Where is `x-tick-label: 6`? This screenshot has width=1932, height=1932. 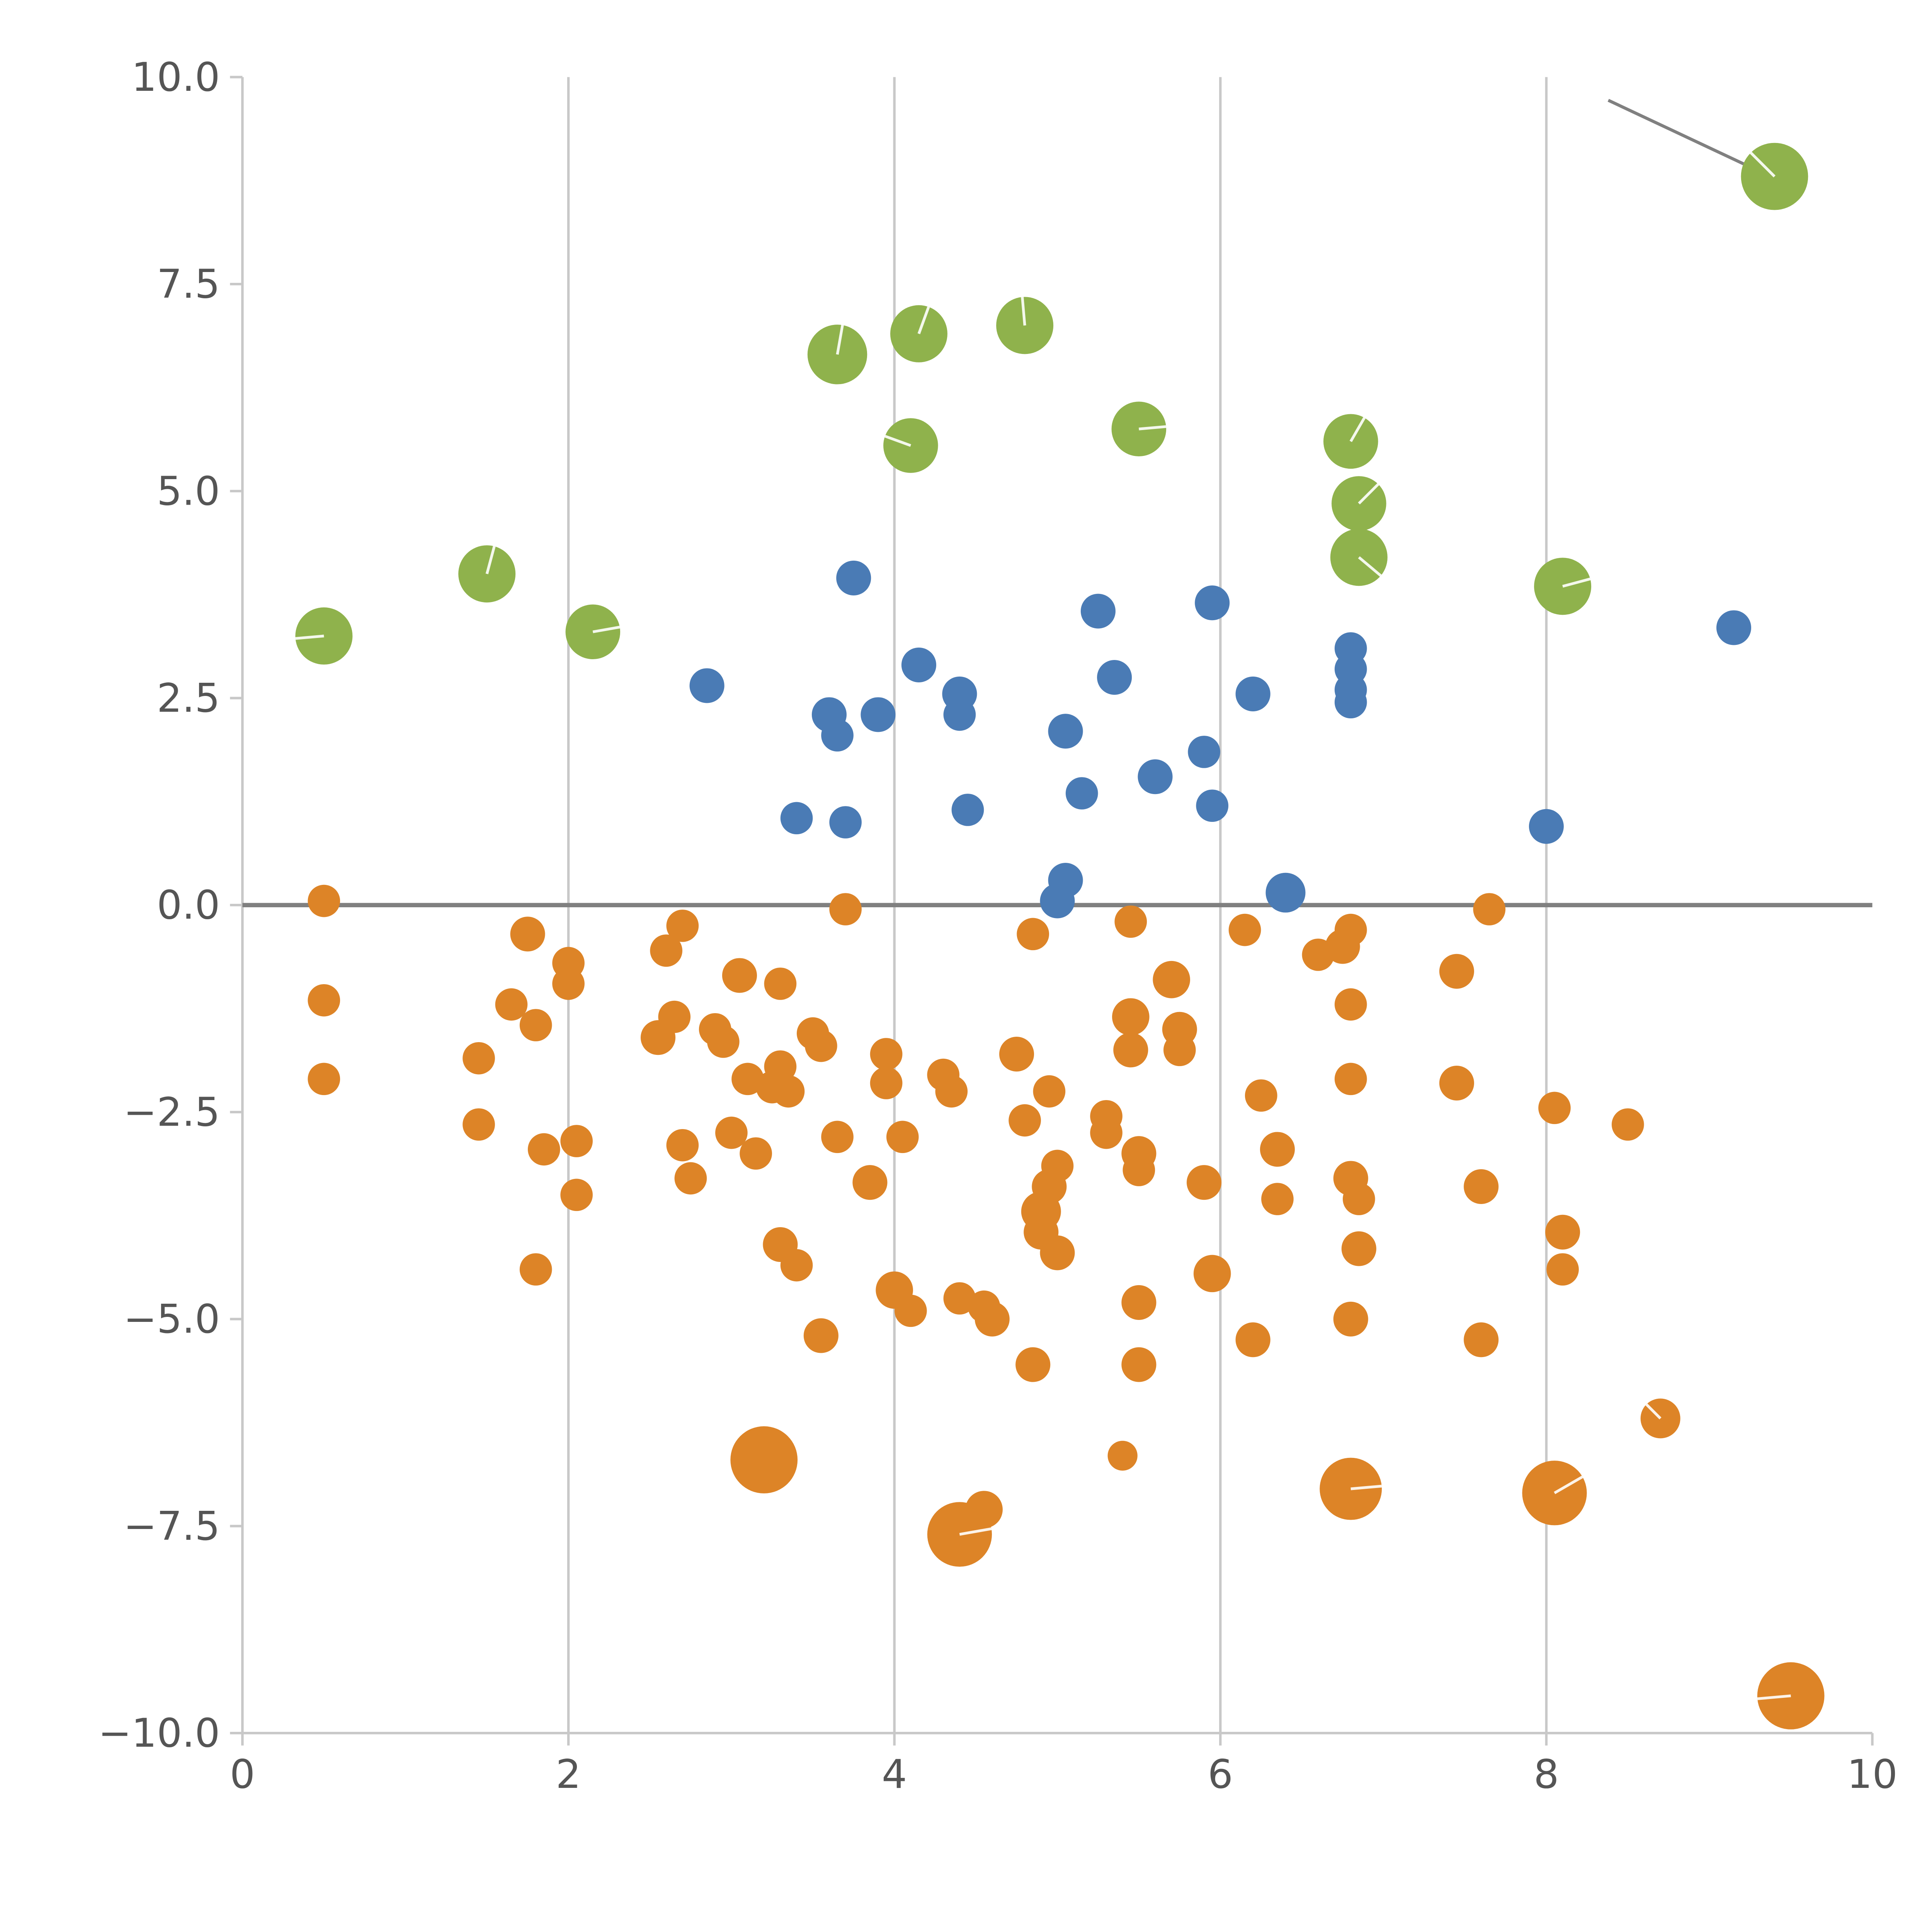
x-tick-label: 6 is located at coordinates (1220, 1774).